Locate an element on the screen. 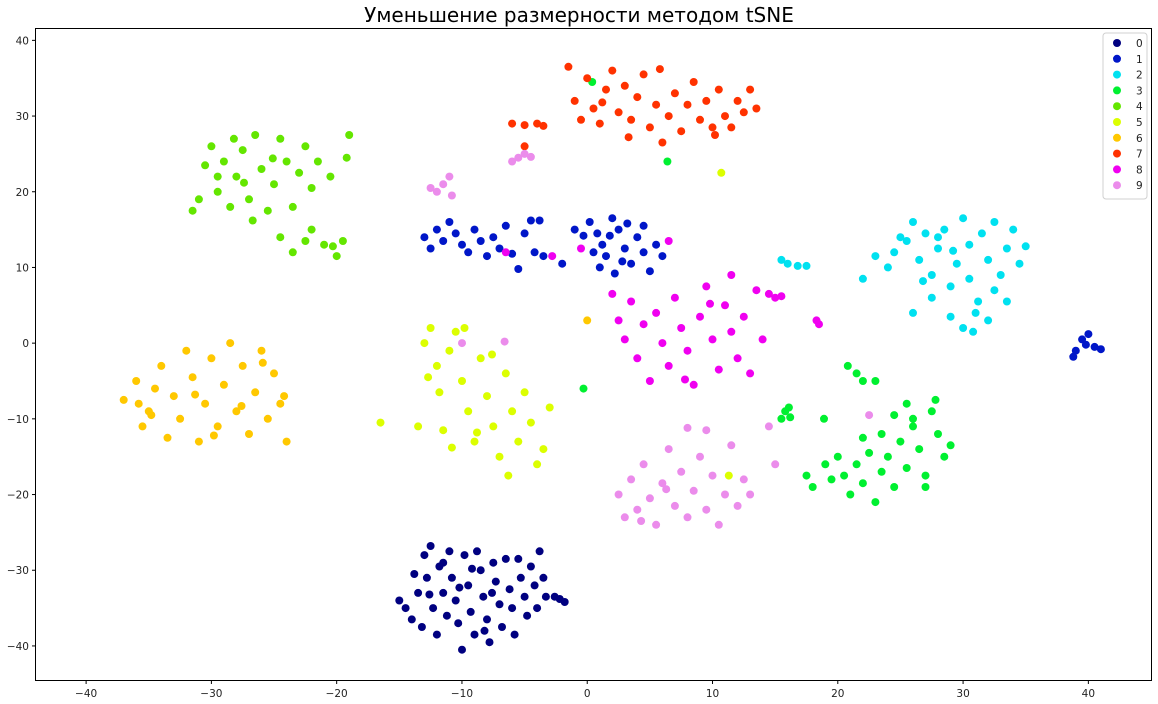  legend-label: 7 is located at coordinates (1139, 155).